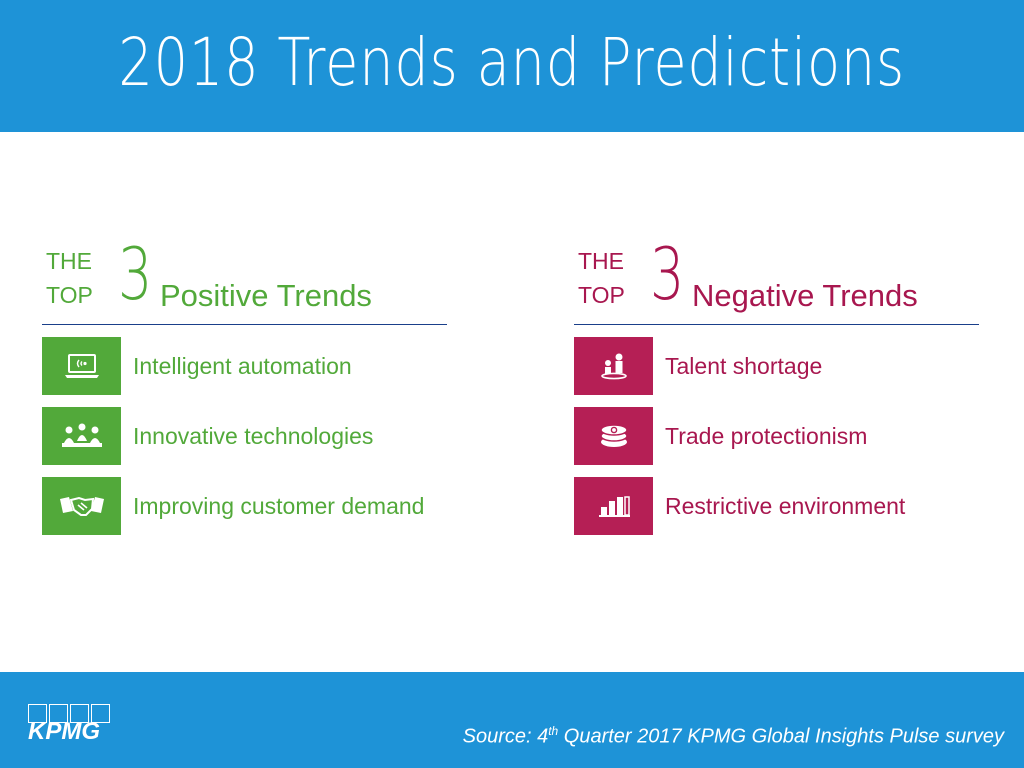 The image size is (1024, 768). I want to click on positive-top-label: TOP, so click(69, 295).